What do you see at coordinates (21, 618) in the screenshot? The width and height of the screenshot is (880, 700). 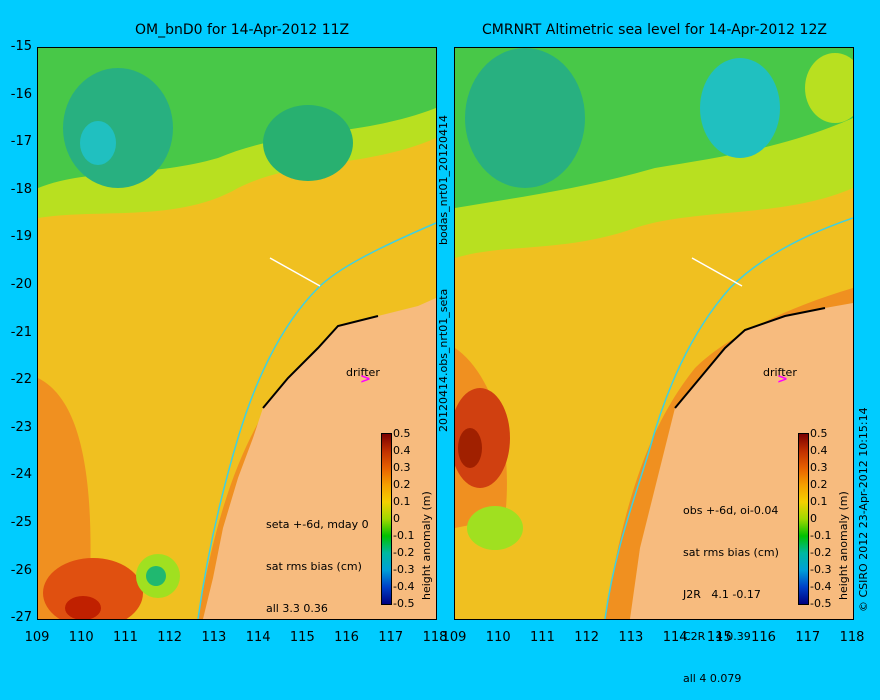 I see `y-tick-label: -27` at bounding box center [21, 618].